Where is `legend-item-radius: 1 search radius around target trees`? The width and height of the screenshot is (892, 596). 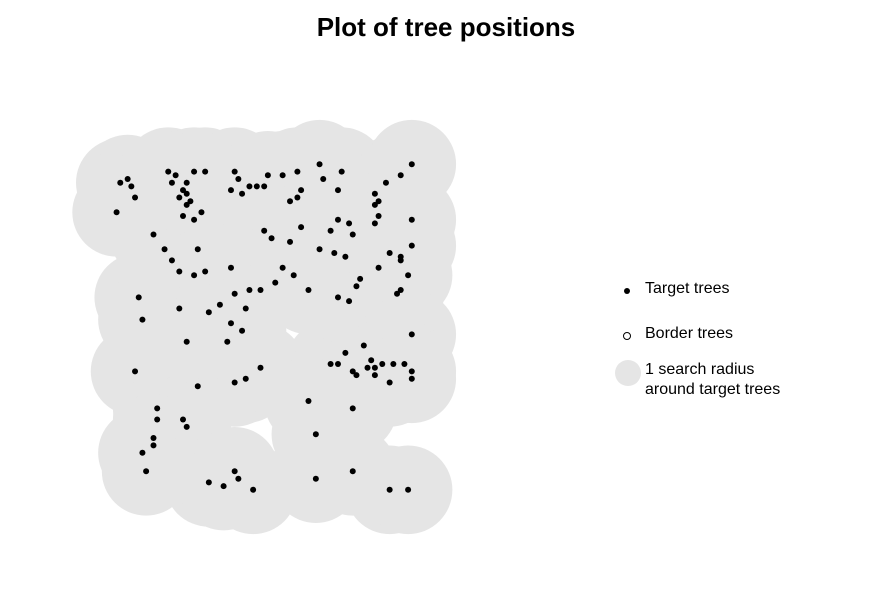 legend-item-radius: 1 search radius around target trees is located at coordinates (697, 380).